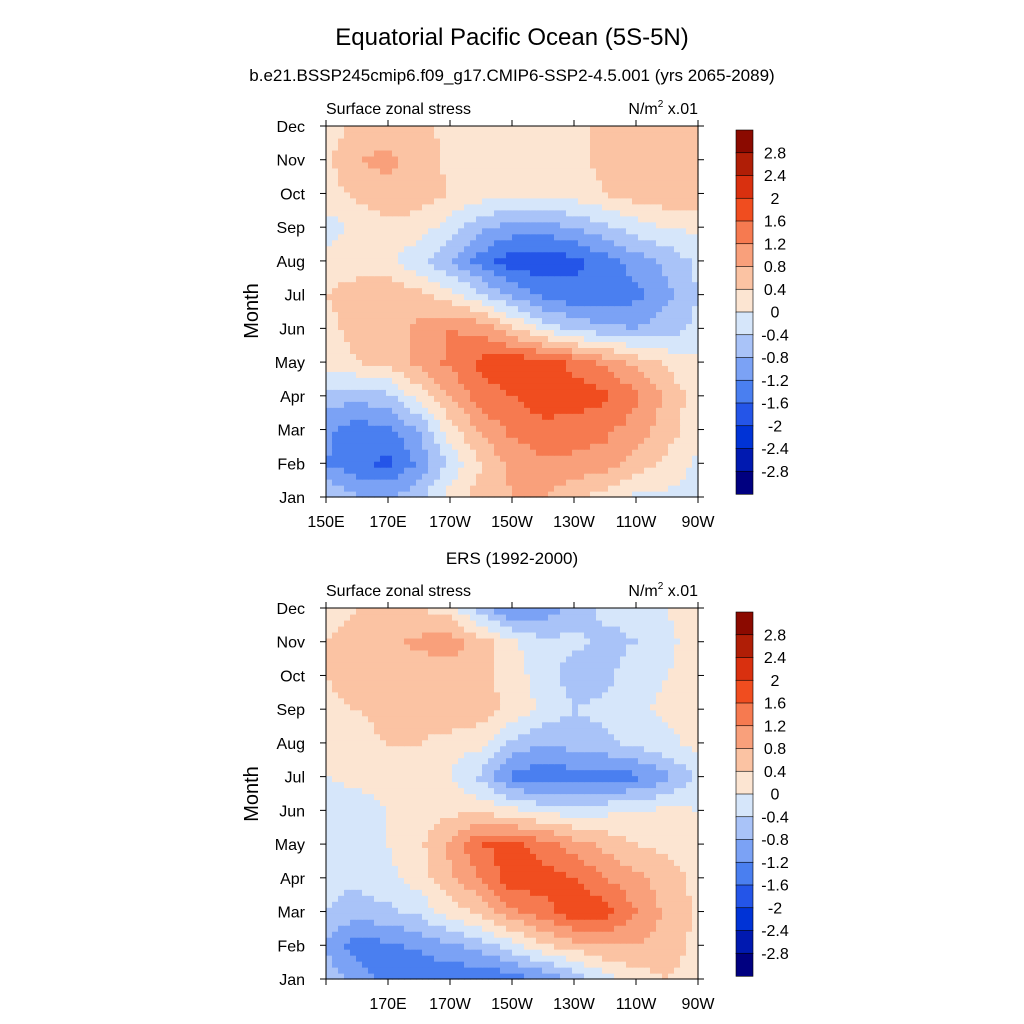 The width and height of the screenshot is (1024, 1024). Describe the element at coordinates (744, 346) in the screenshot. I see `colorbar-swatch` at that location.